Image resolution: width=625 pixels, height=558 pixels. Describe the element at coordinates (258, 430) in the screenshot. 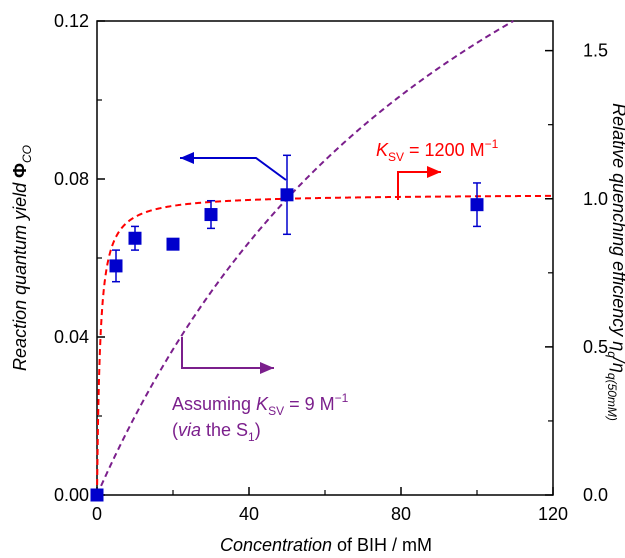

I see `purple-via-close: )` at that location.